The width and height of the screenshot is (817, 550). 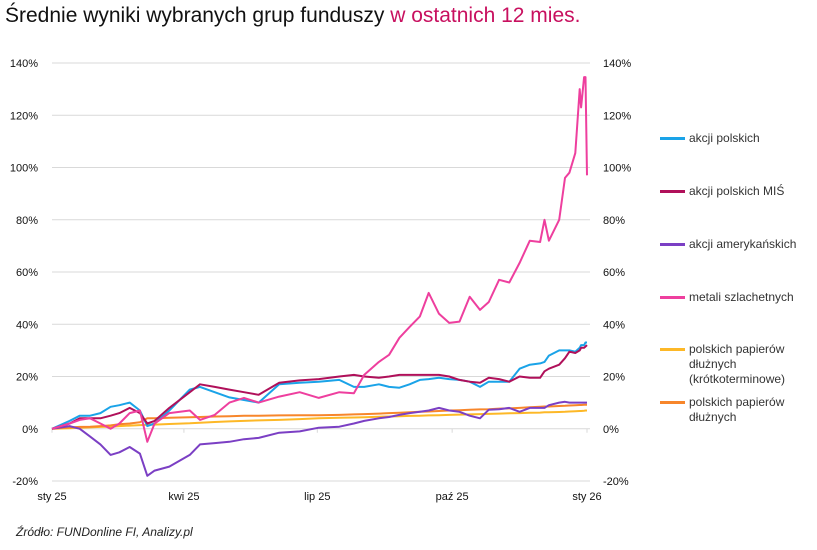 What do you see at coordinates (27, 273) in the screenshot?
I see `y-tick-label-left: 60%` at bounding box center [27, 273].